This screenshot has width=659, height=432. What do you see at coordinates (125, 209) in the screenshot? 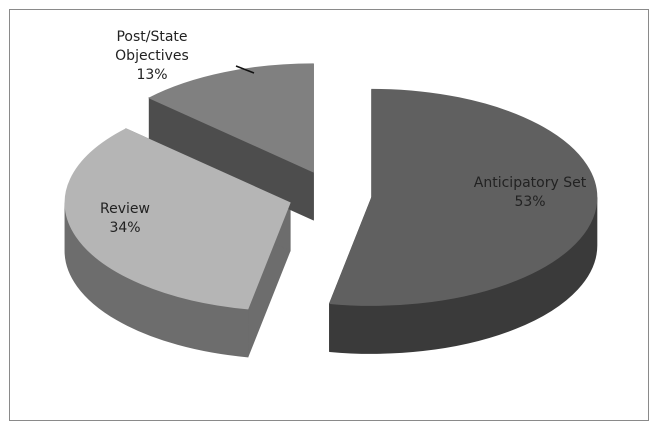
I see `label-category: Review` at bounding box center [125, 209].